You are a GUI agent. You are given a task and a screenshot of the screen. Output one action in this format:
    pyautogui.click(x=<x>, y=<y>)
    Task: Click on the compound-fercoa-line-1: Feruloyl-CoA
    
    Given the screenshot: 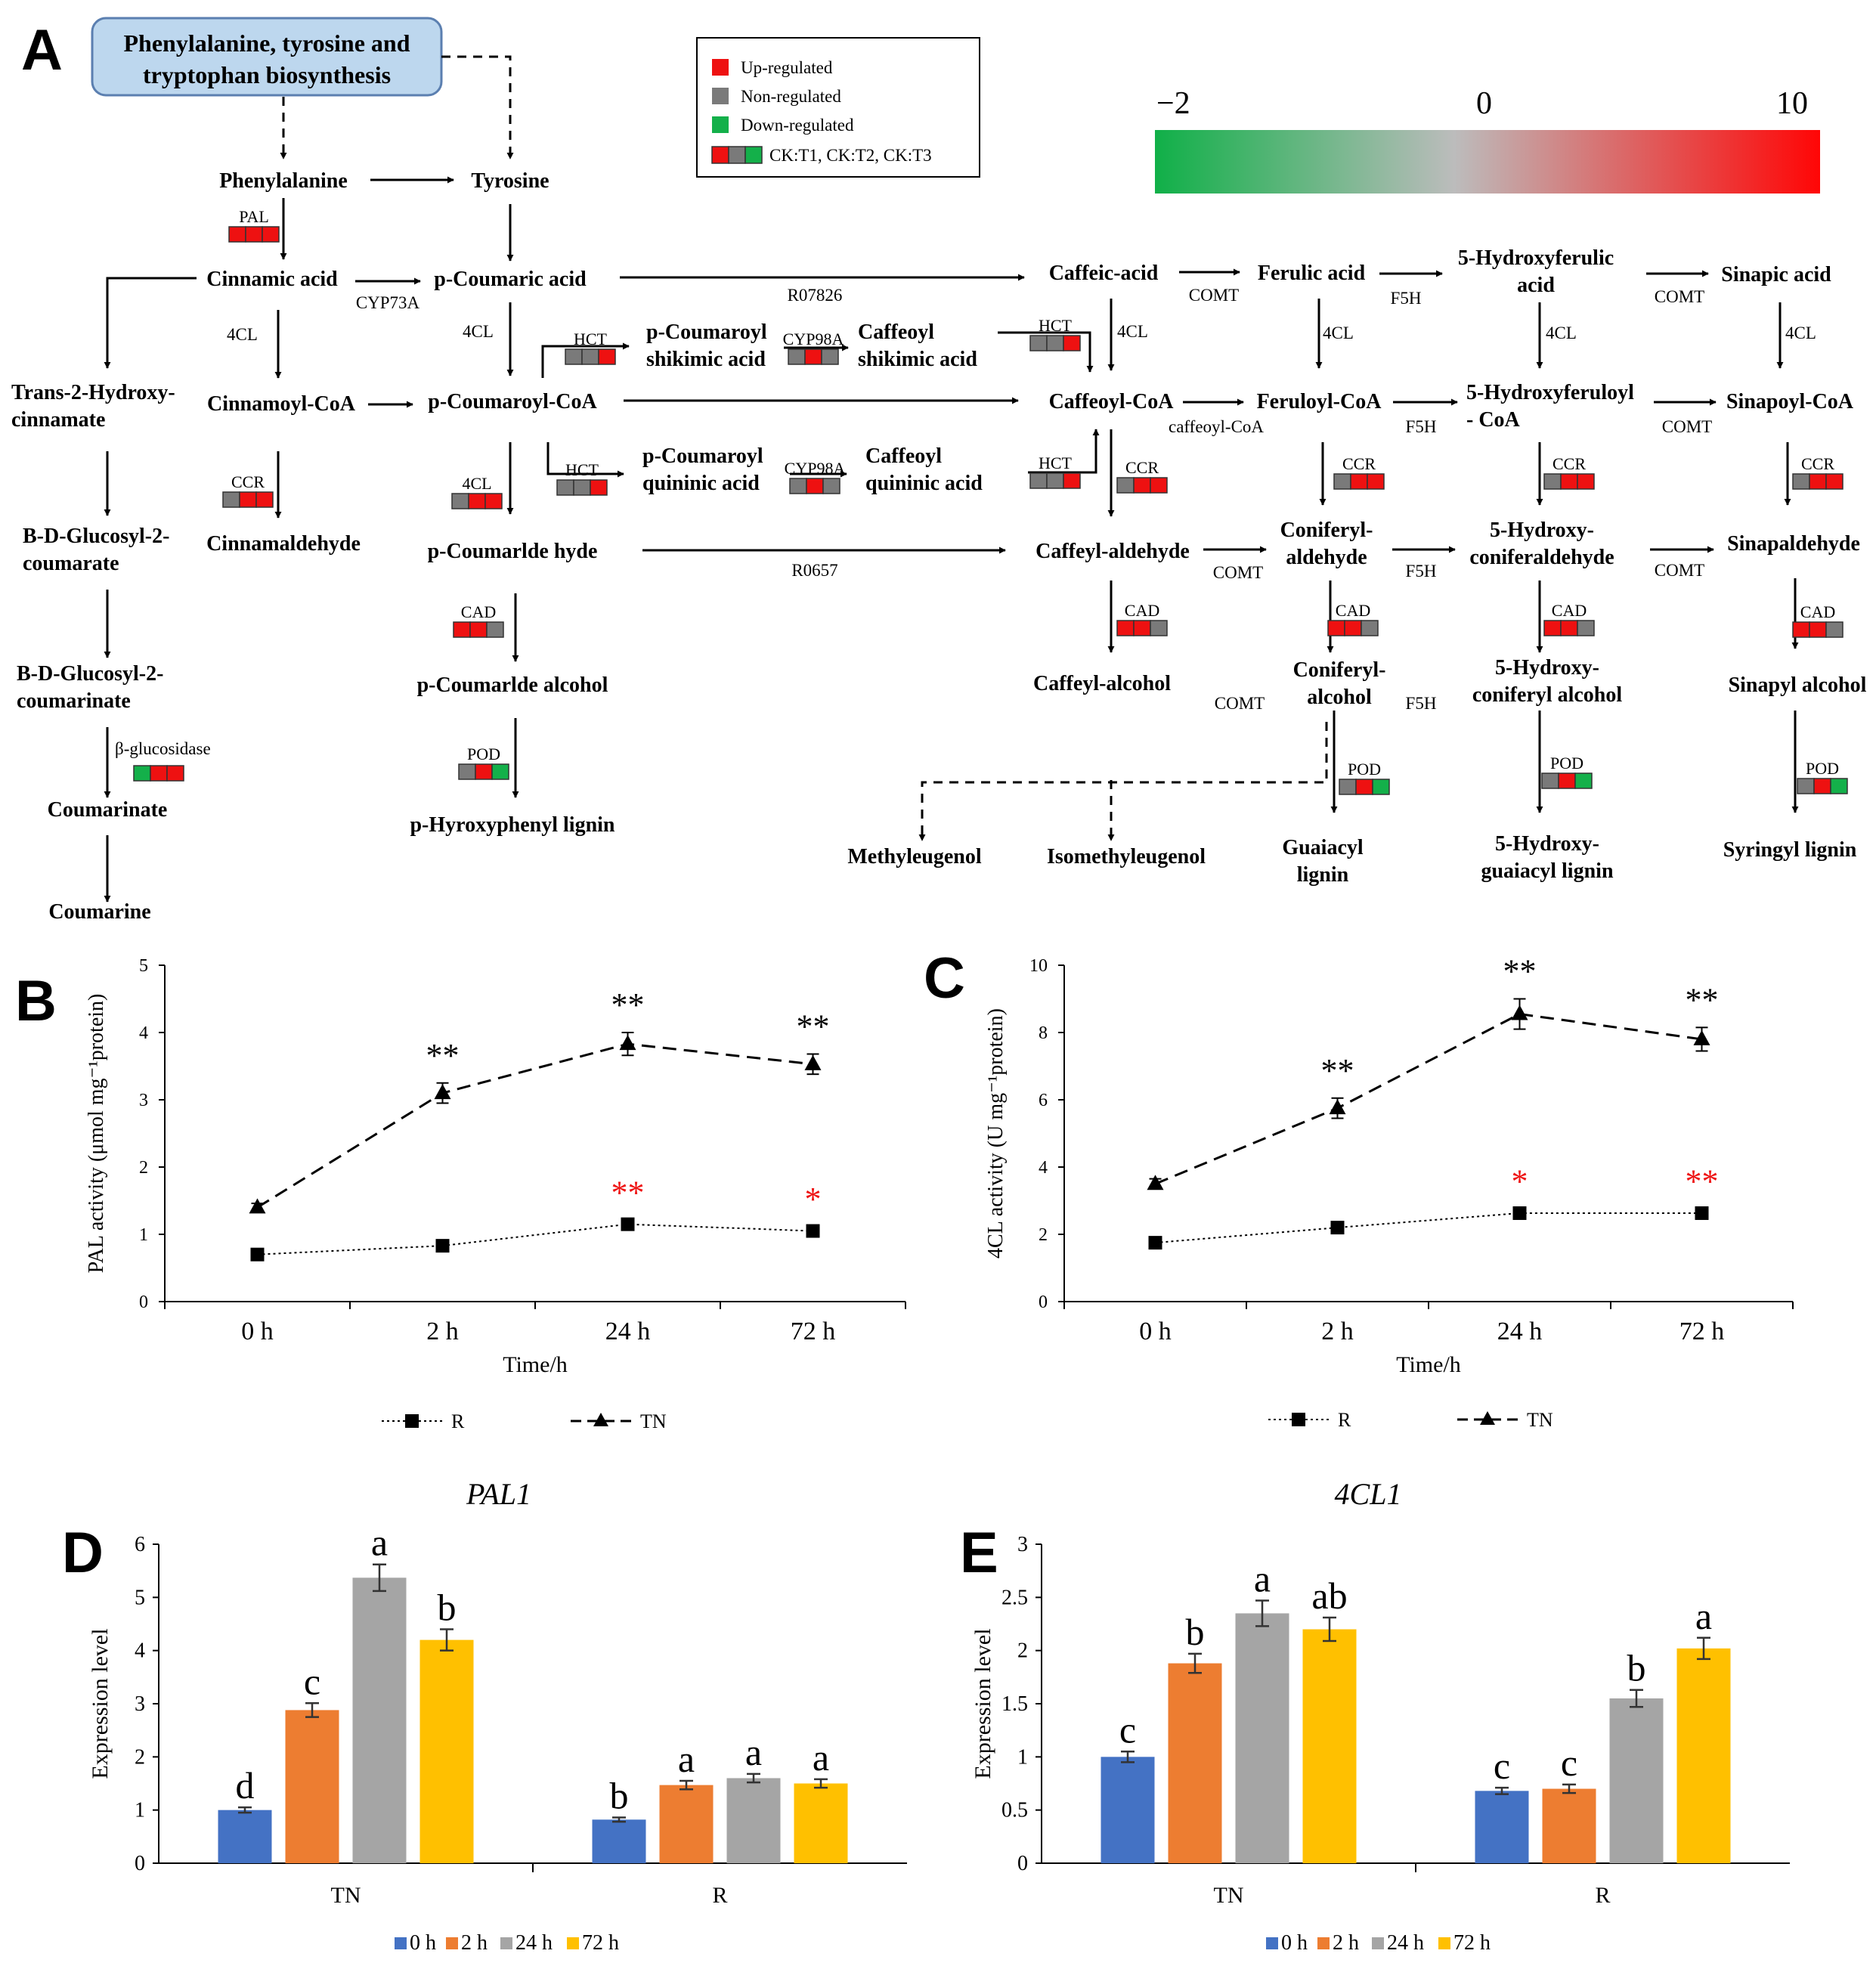 What is the action you would take?
    pyautogui.click(x=1319, y=402)
    